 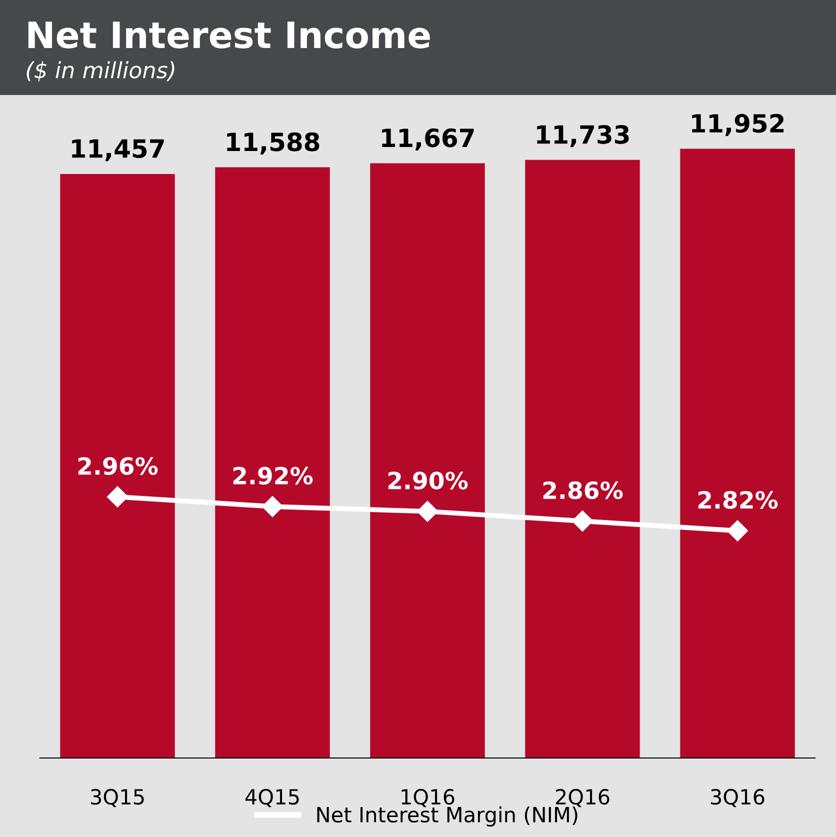 I want to click on data-label: 2.86%, so click(x=583, y=490).